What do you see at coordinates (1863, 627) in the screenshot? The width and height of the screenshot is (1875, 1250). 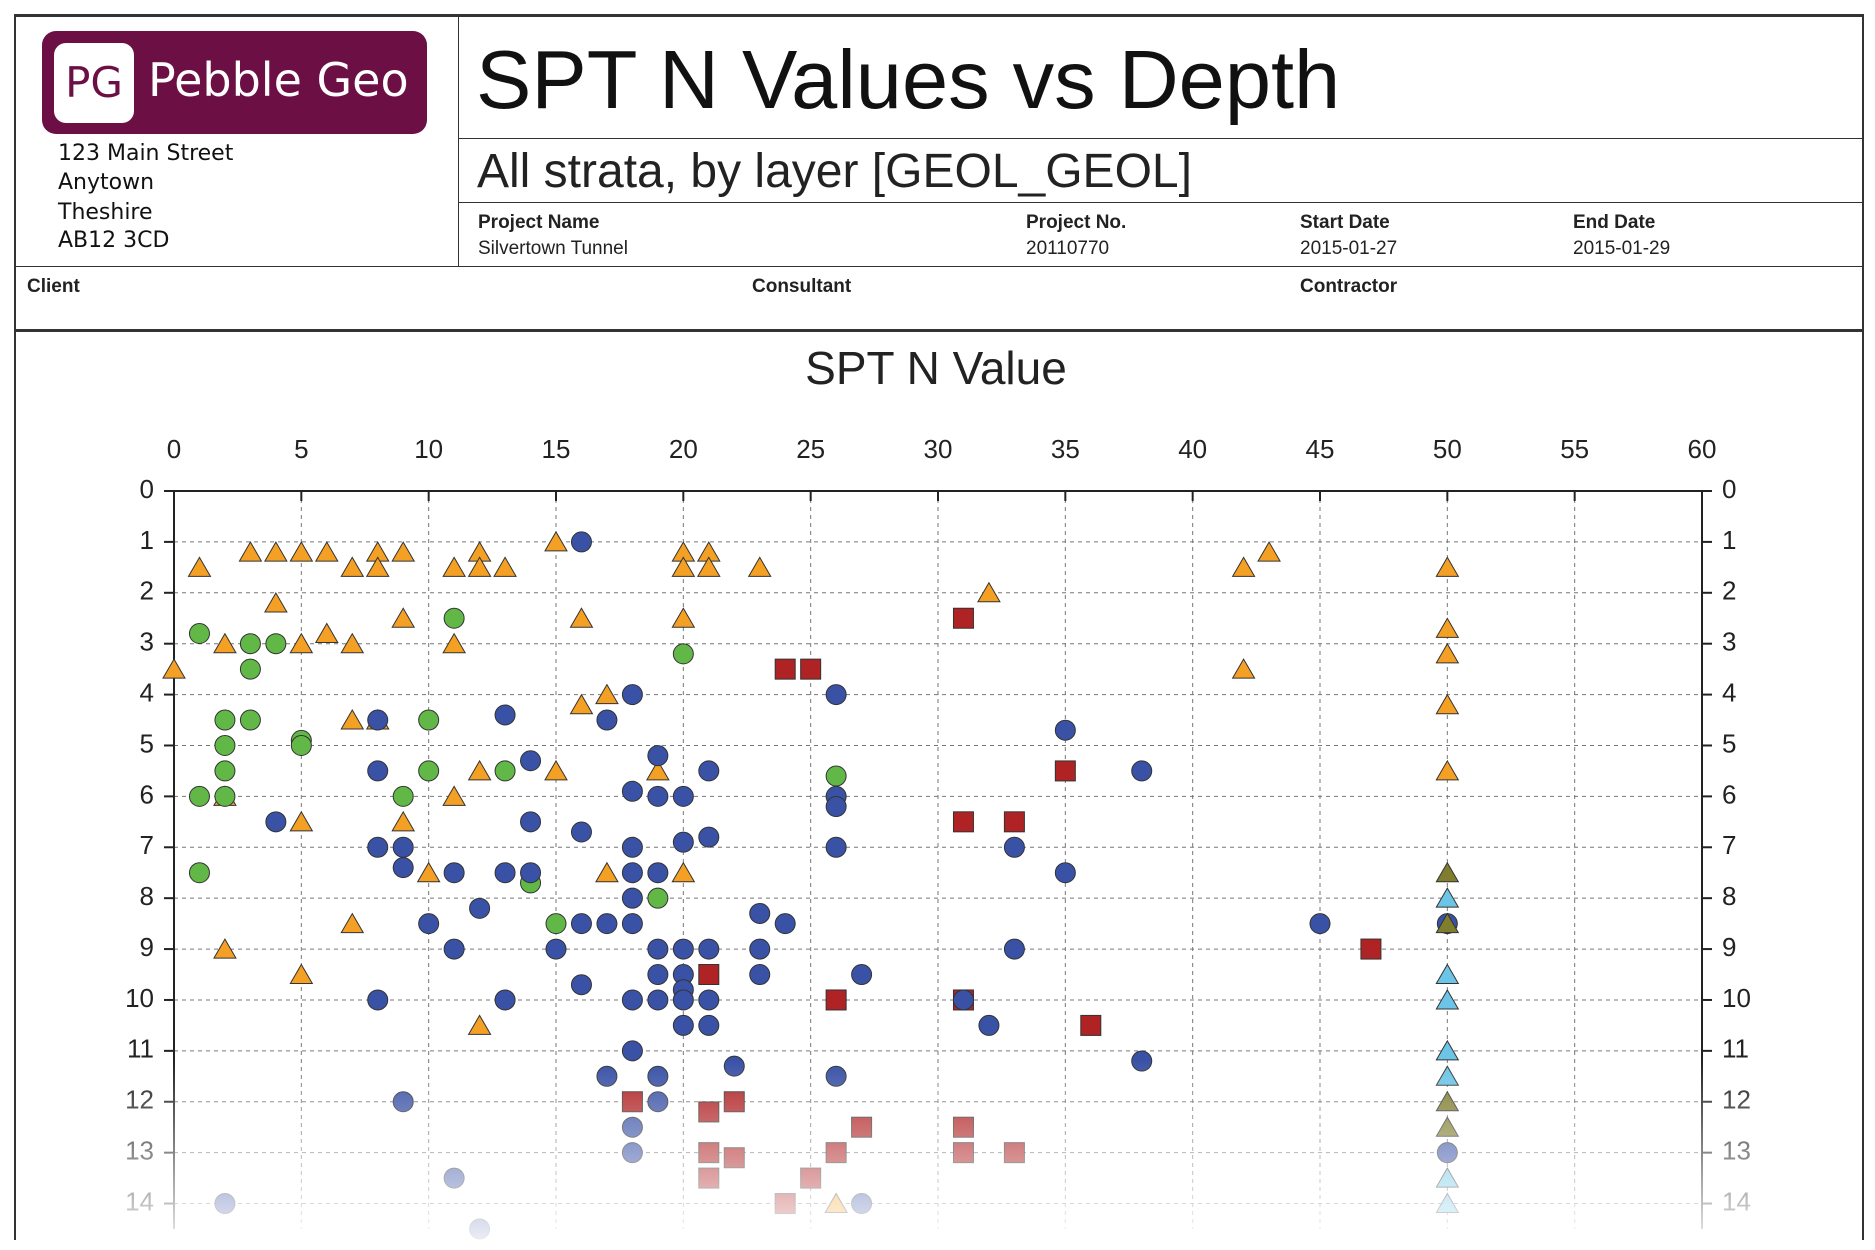 I see `frame-right` at bounding box center [1863, 627].